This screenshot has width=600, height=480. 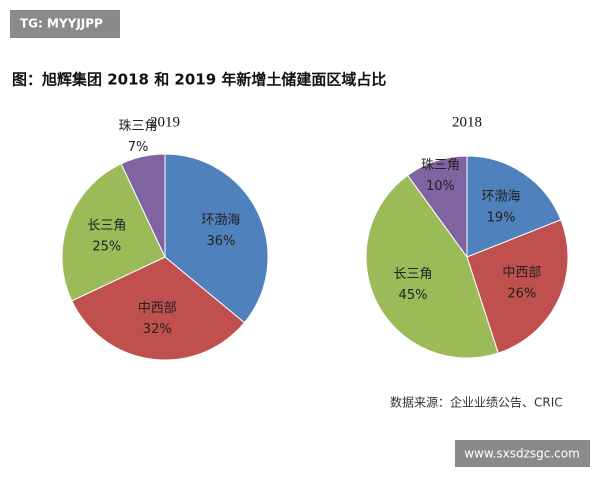 I want to click on header-tag: TG: MYYJJPP, so click(x=61, y=24).